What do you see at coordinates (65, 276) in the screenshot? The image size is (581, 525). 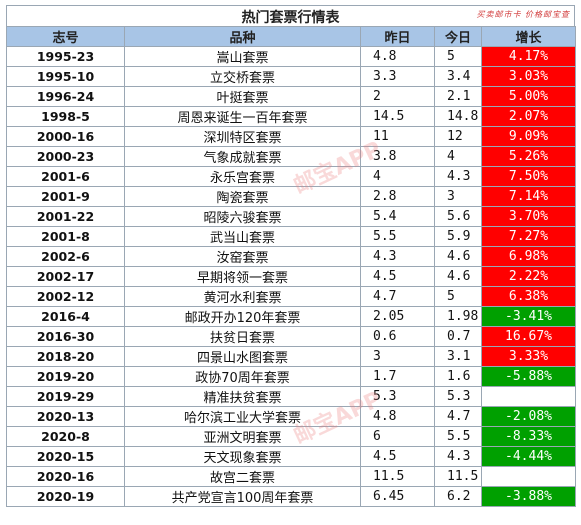 I see `cell-stamp-id: 2002-17` at bounding box center [65, 276].